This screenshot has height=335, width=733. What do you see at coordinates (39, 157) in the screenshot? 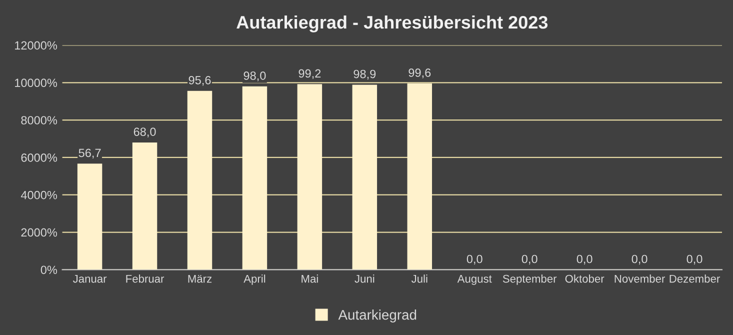
I see `y-tick-label: 6000%` at bounding box center [39, 157].